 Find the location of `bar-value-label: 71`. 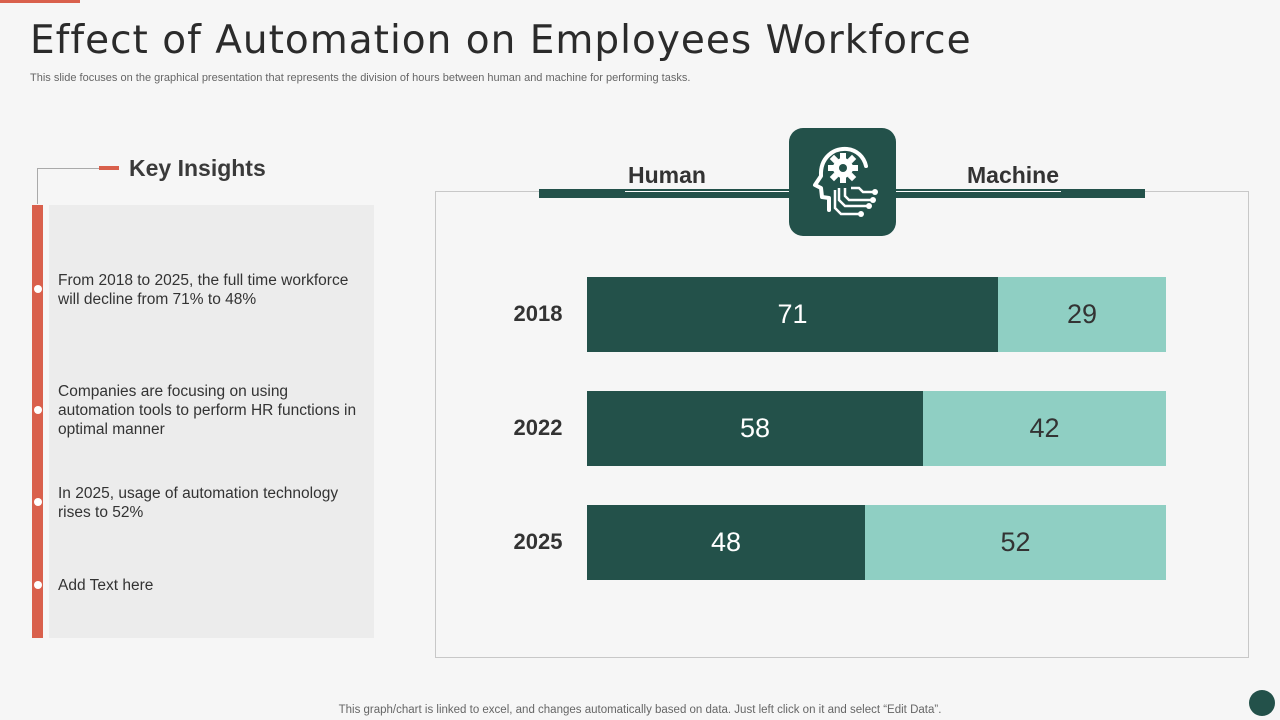

bar-value-label: 71 is located at coordinates (792, 314).